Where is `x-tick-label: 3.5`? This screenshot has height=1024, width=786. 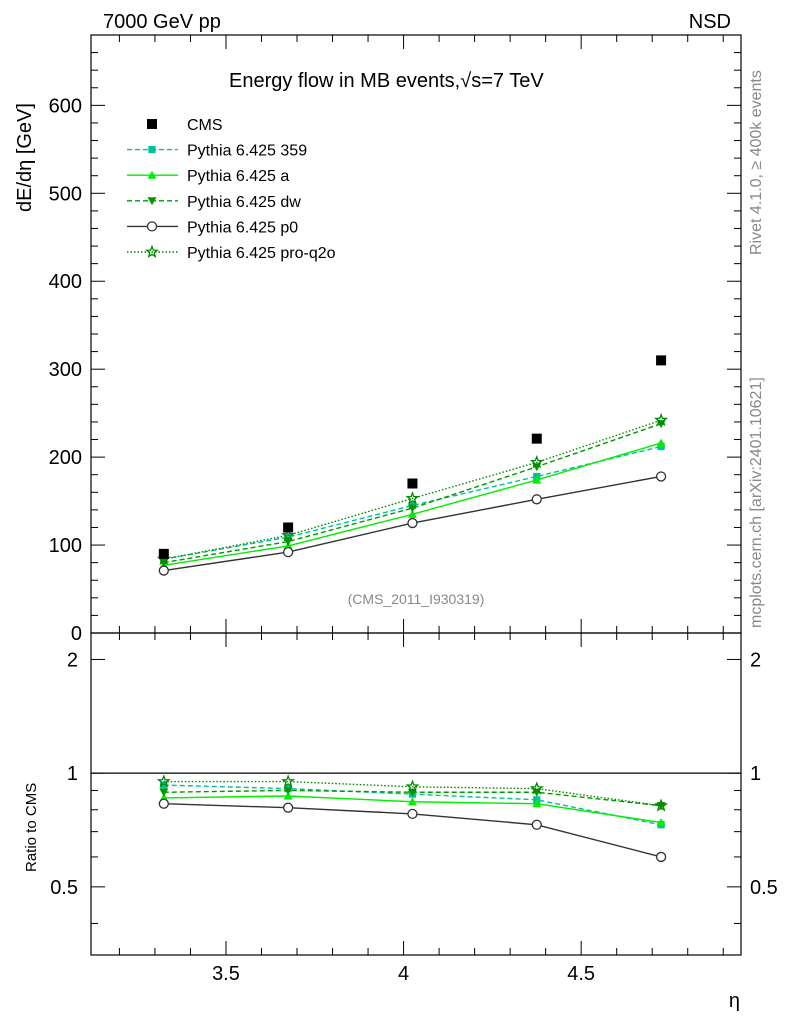 x-tick-label: 3.5 is located at coordinates (226, 974).